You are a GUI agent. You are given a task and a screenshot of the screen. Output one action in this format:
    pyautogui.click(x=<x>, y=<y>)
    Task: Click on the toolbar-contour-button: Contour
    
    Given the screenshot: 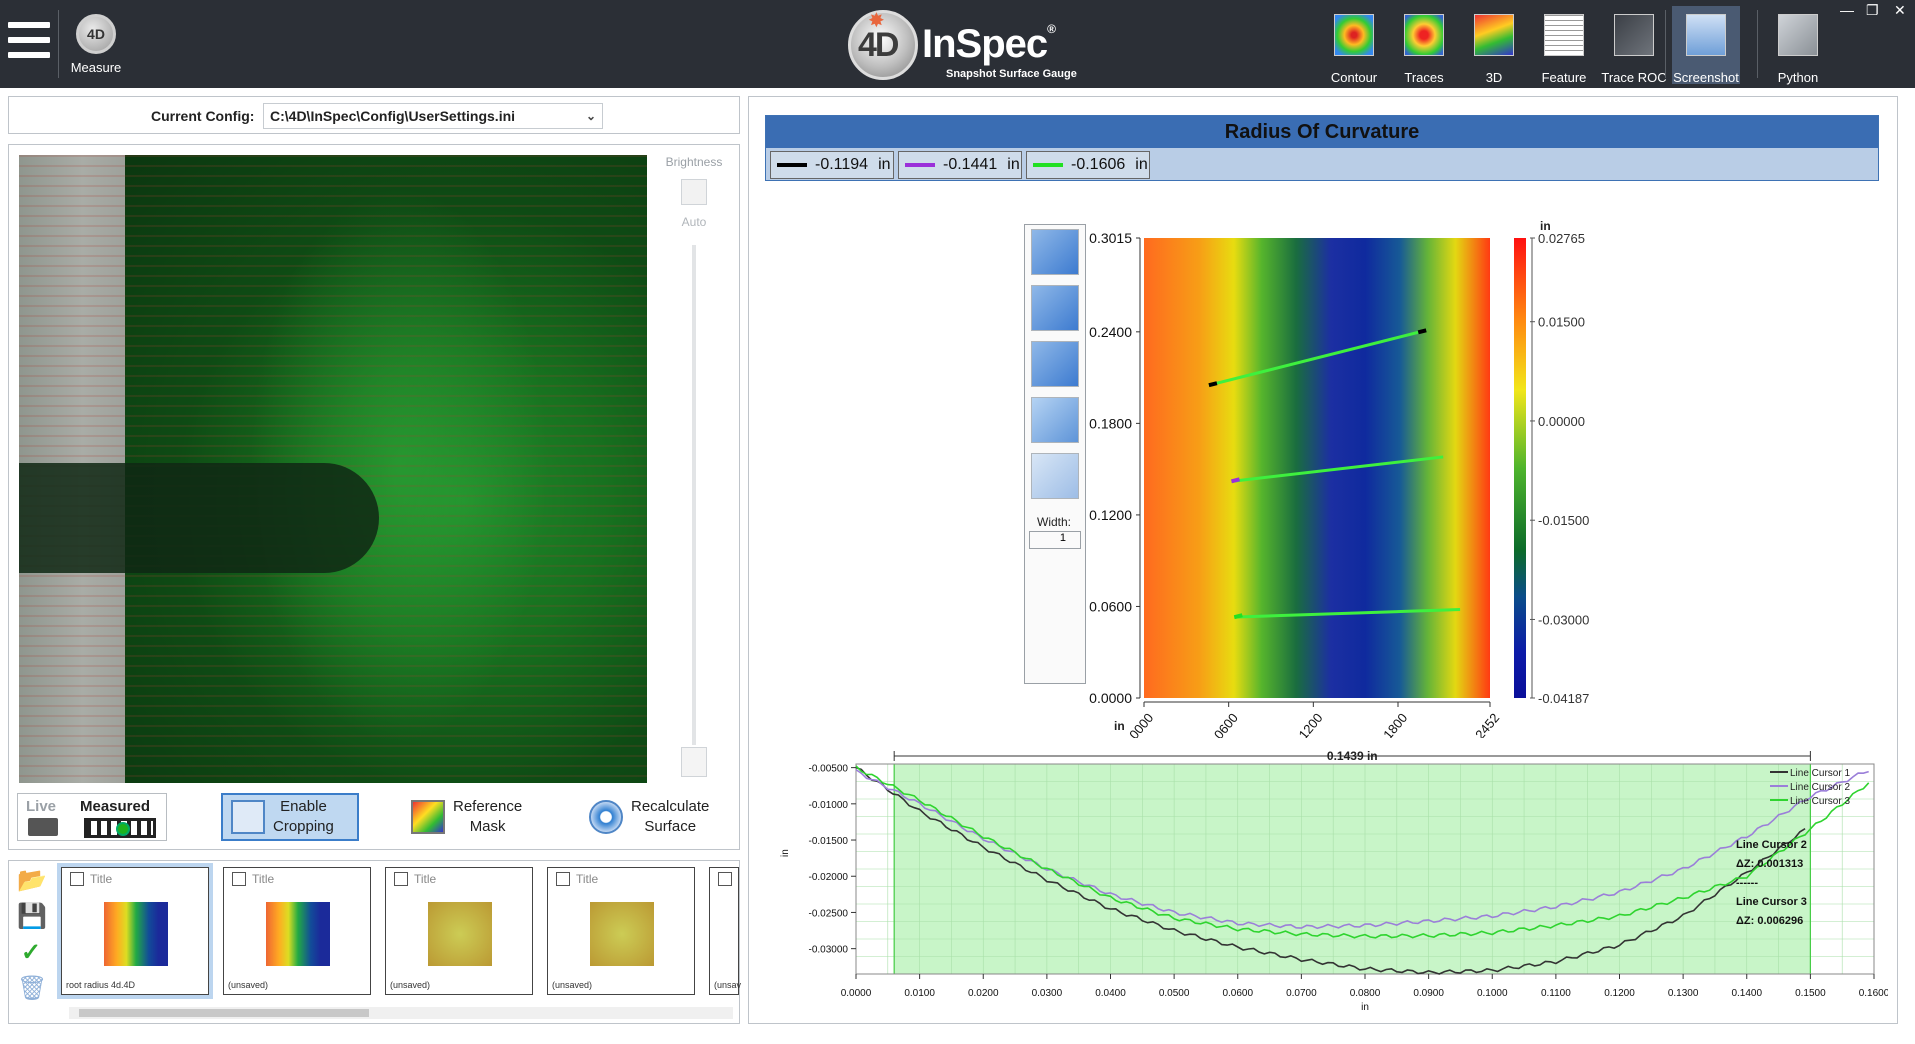 What is the action you would take?
    pyautogui.click(x=1354, y=45)
    